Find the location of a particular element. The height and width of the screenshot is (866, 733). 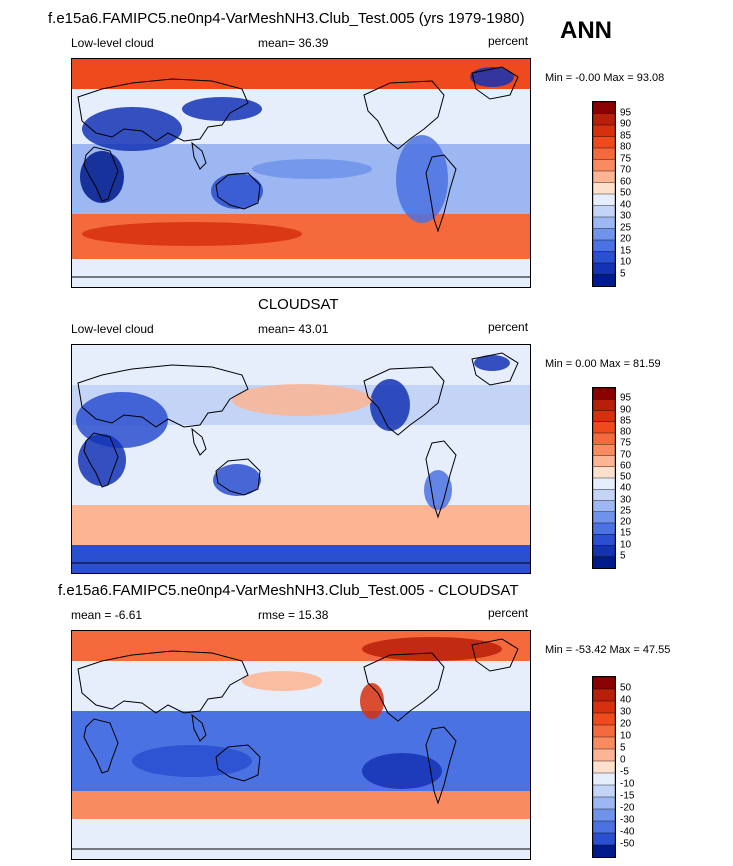

panel1-stat-label: mean= 36.39 is located at coordinates (293, 43).